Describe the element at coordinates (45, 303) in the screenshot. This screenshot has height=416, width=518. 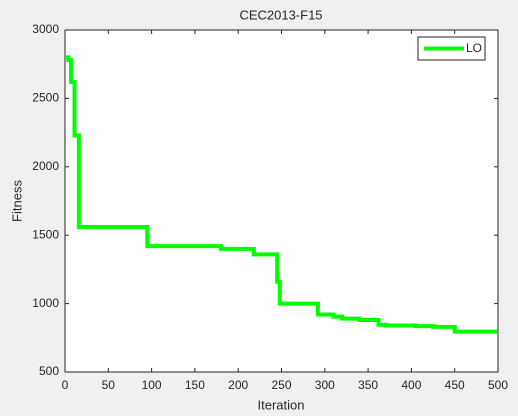
I see `y-tick-label: 1000` at that location.